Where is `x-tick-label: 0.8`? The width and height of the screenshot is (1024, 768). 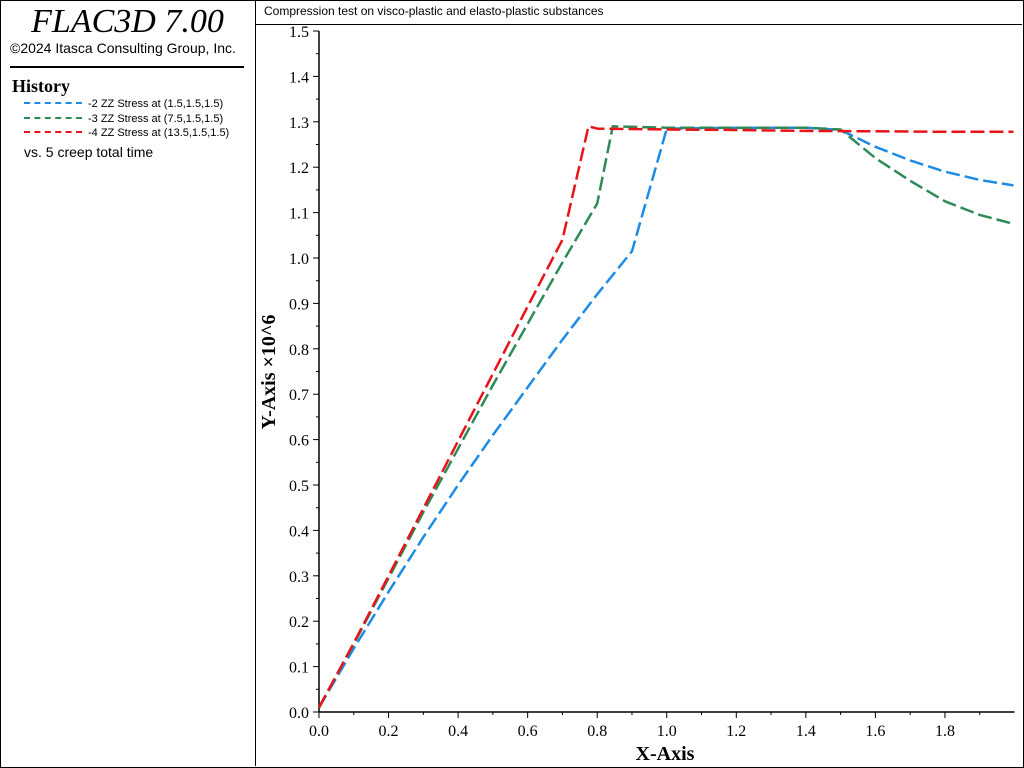
x-tick-label: 0.8 is located at coordinates (597, 731).